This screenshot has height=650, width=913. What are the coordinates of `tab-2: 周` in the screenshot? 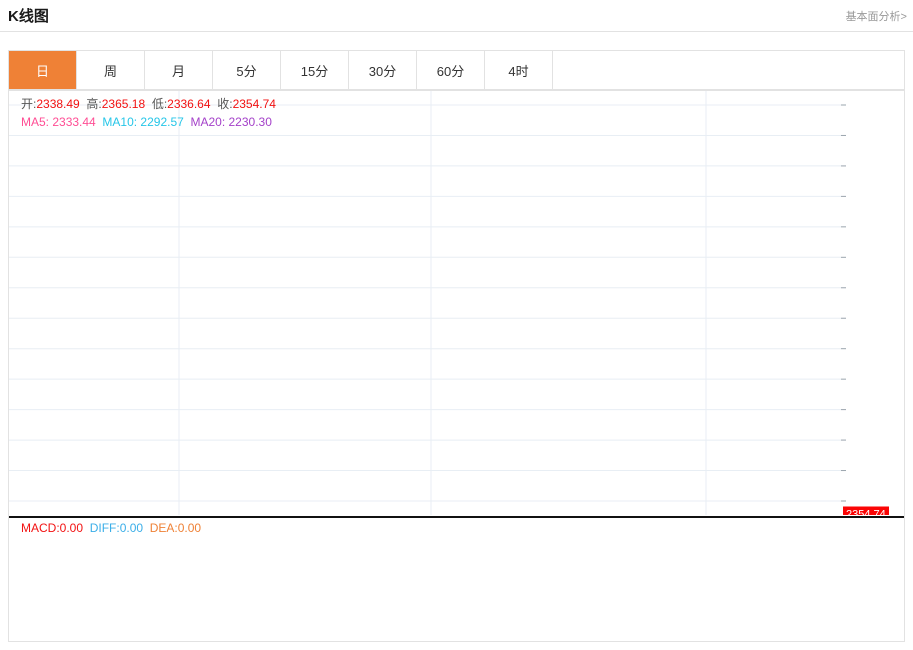 It's located at (111, 70).